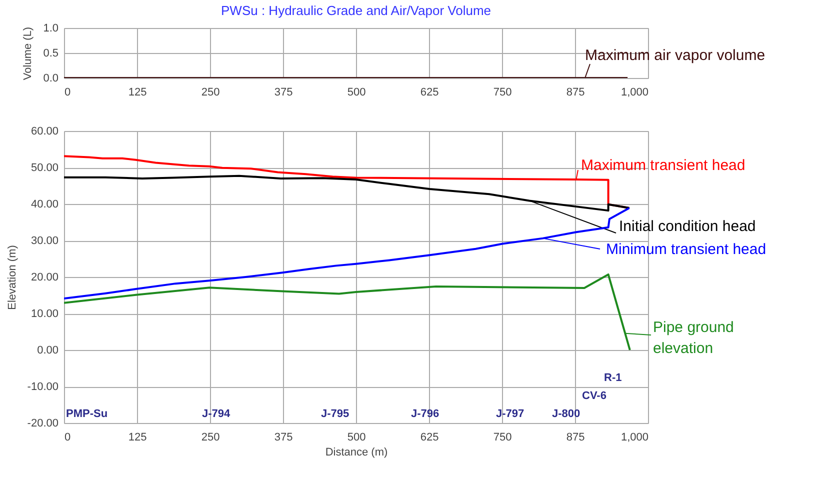 This screenshot has height=487, width=827. Describe the element at coordinates (47, 350) in the screenshot. I see `y-tick-label: 0.00` at that location.